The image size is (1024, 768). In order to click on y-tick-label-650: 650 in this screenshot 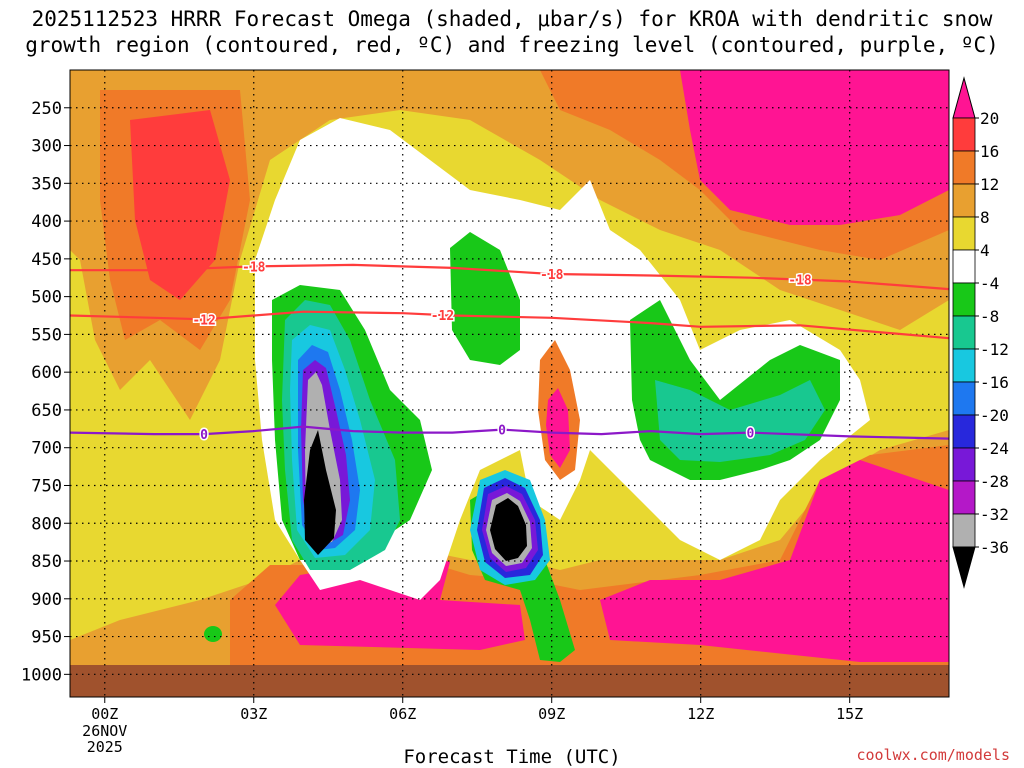, I will do `click(46, 411)`.